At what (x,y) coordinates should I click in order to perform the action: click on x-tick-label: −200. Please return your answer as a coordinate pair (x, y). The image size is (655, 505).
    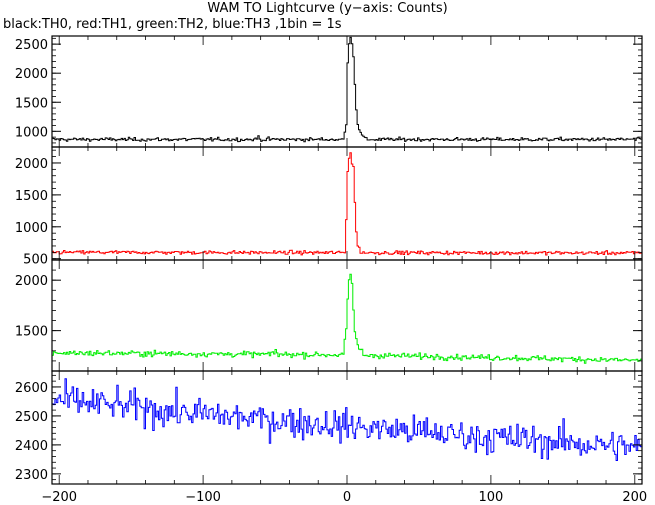
    Looking at the image, I should click on (59, 497).